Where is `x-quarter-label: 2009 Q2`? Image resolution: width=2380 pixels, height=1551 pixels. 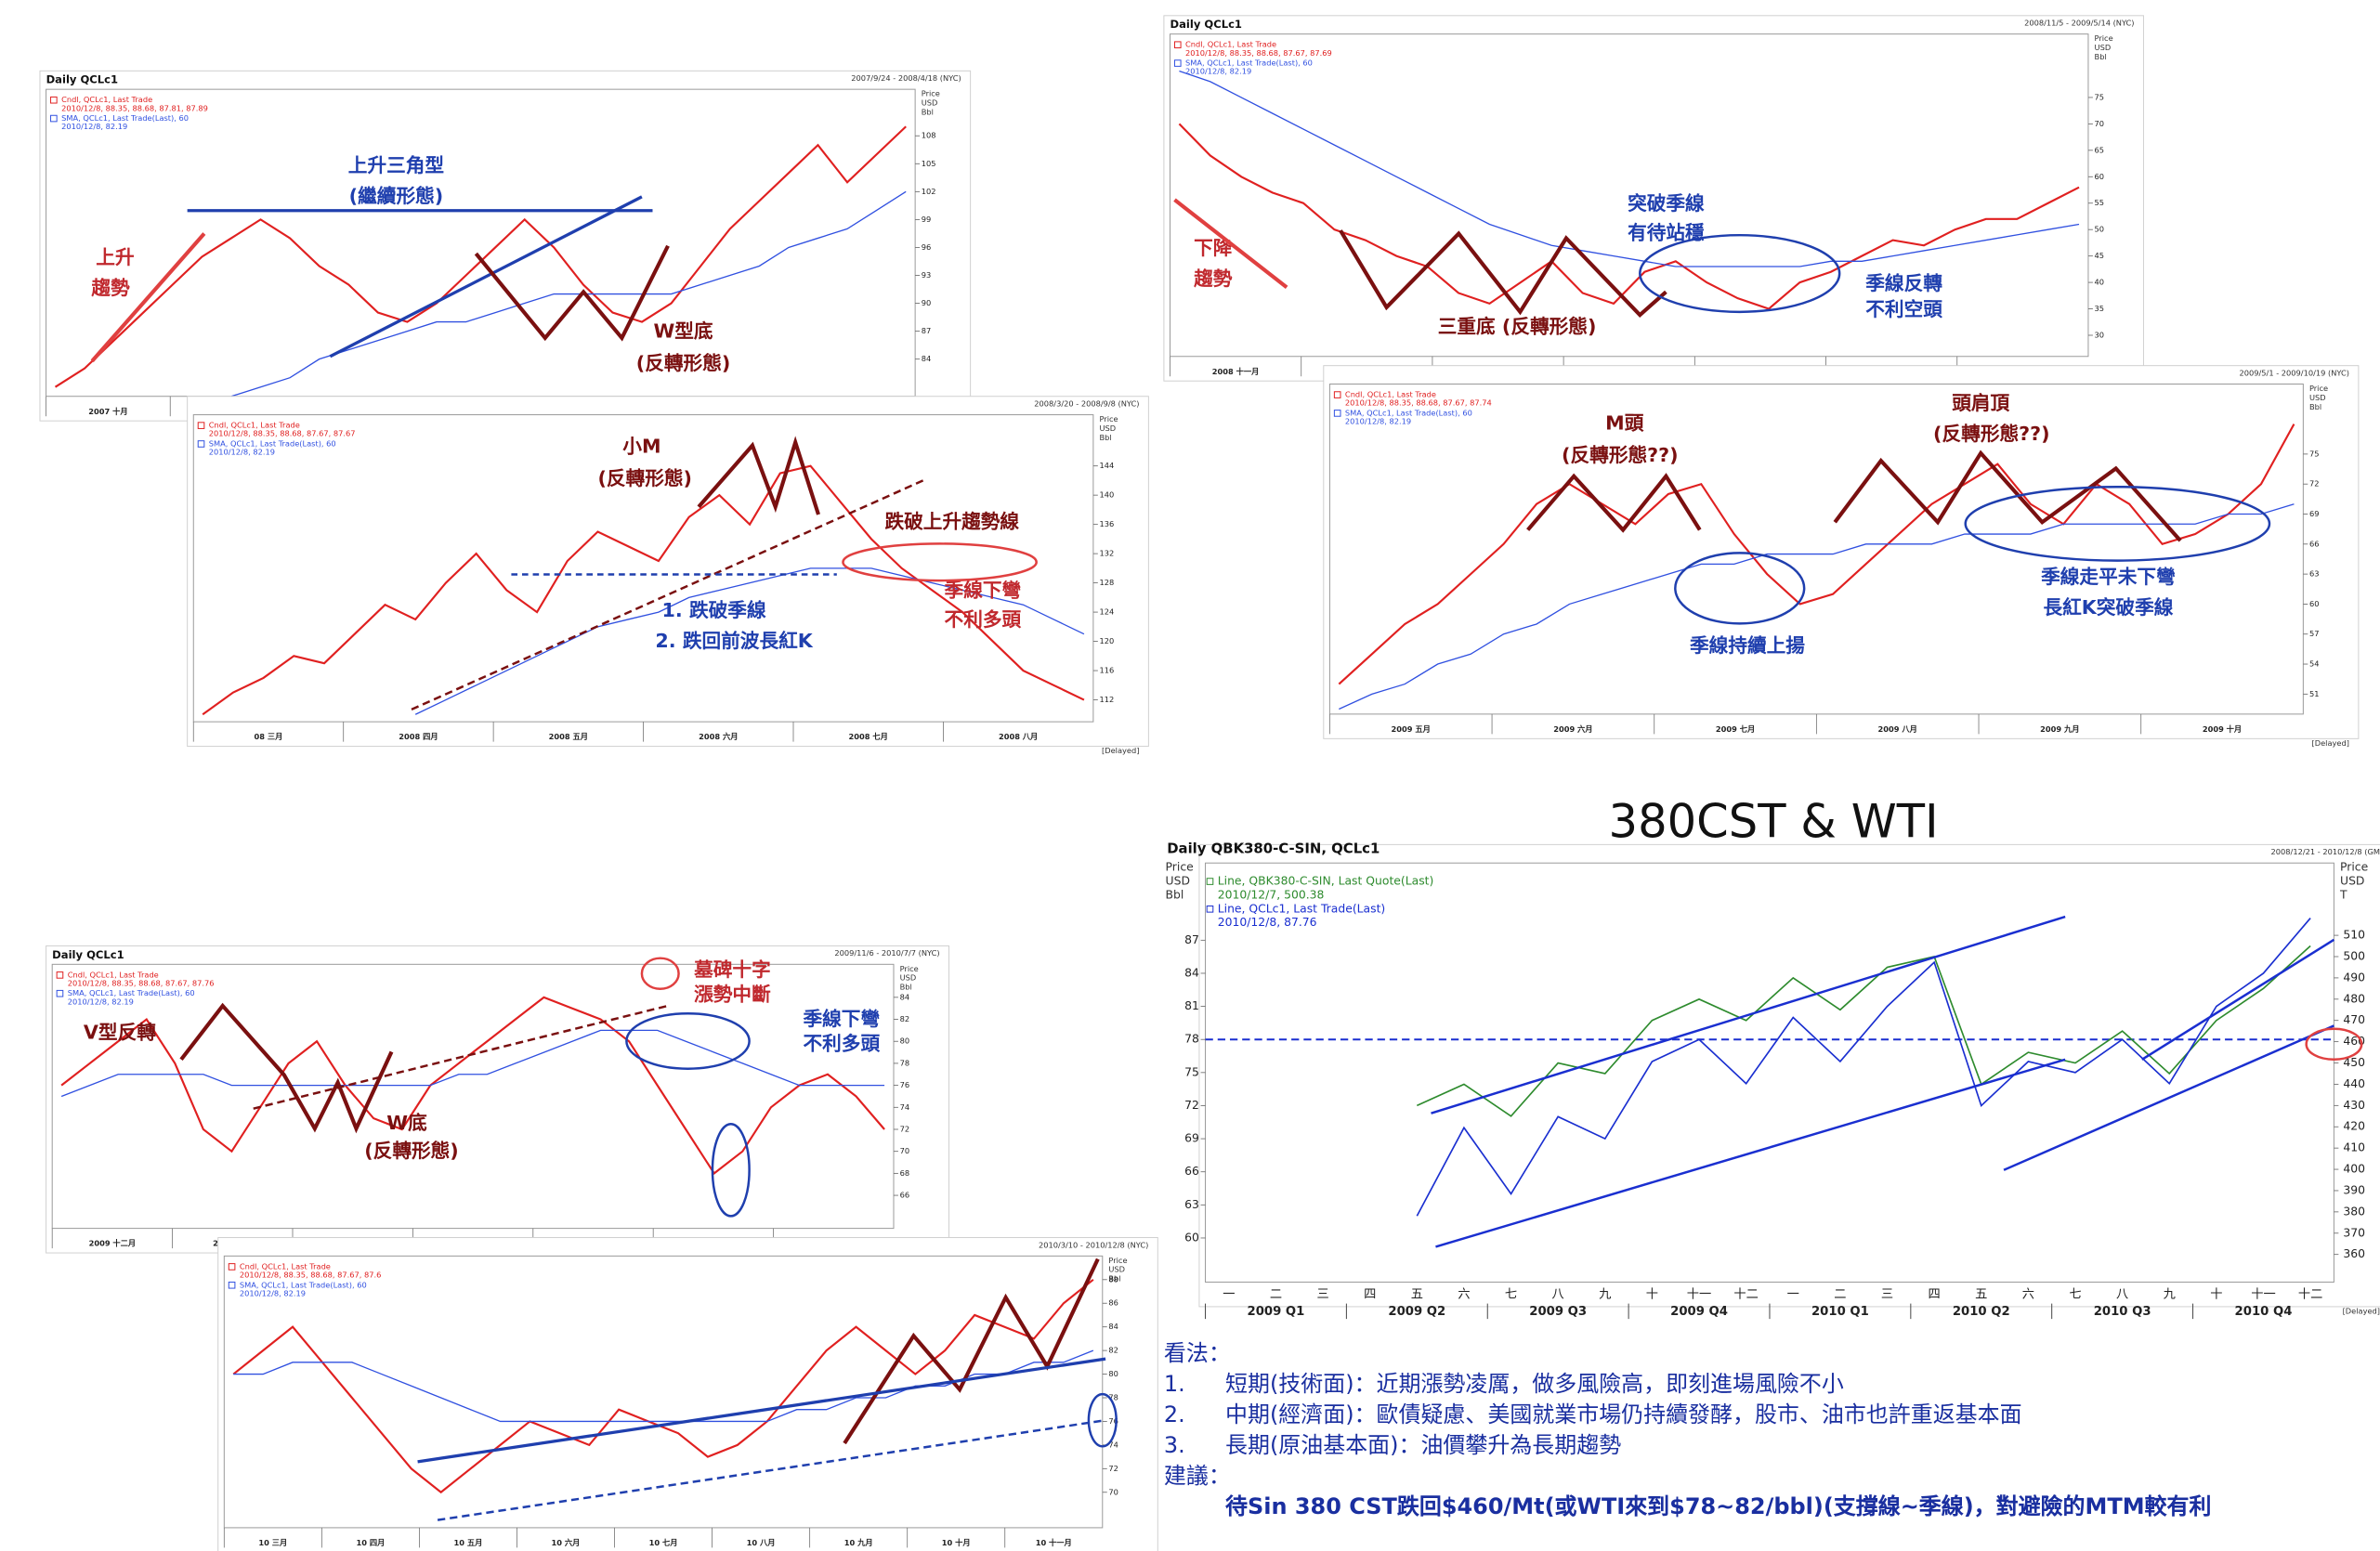 x-quarter-label: 2009 Q2 is located at coordinates (1416, 1312).